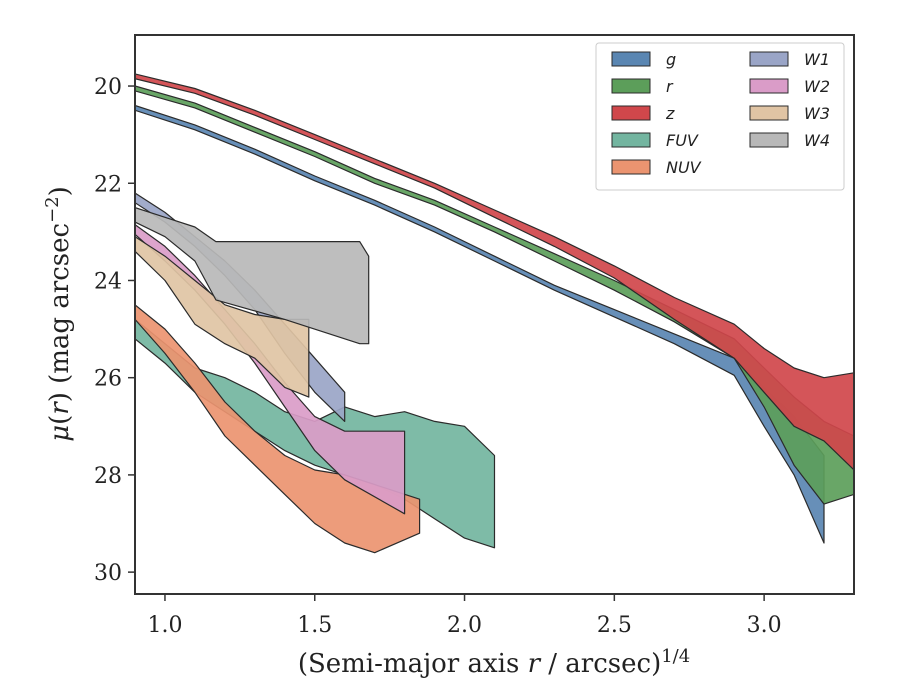  What do you see at coordinates (108, 281) in the screenshot?
I see `y-tick-label: 24` at bounding box center [108, 281].